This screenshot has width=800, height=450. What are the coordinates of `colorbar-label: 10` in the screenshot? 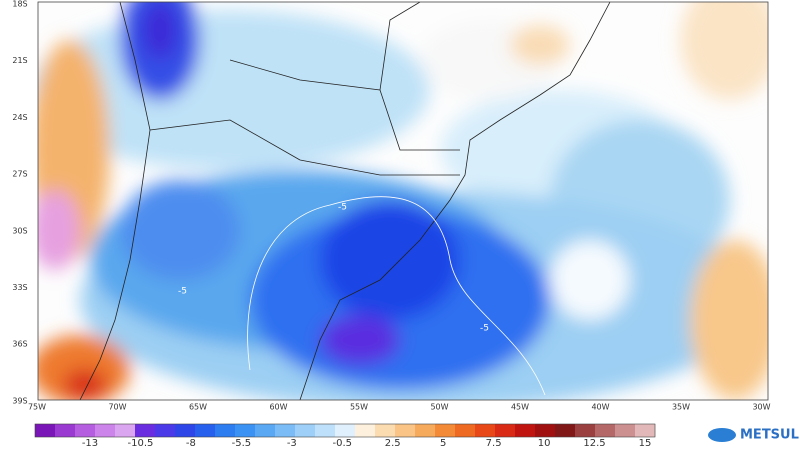 It's located at (544, 443).